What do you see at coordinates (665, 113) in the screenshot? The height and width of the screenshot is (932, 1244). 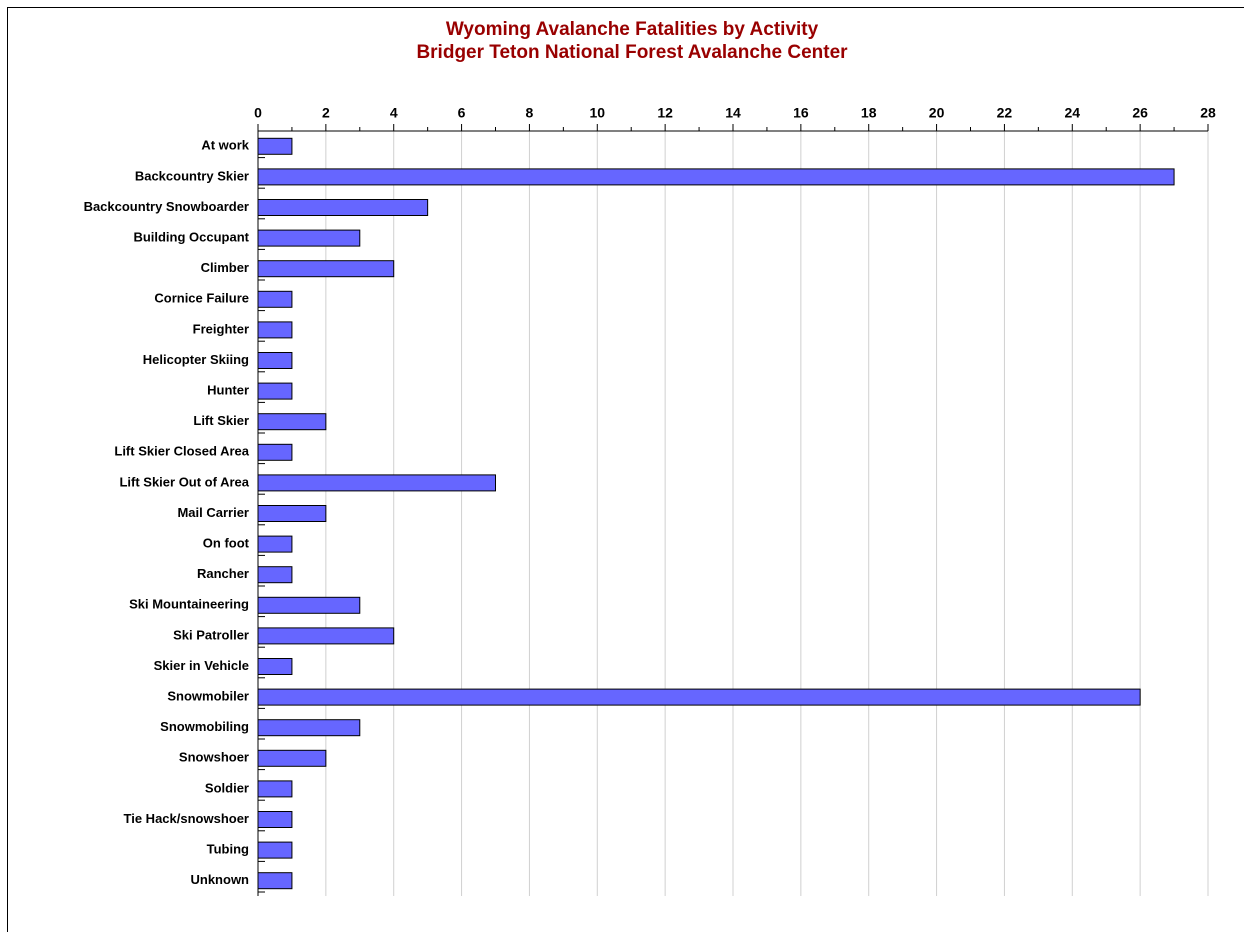 I see `x-tick-label: 12` at bounding box center [665, 113].